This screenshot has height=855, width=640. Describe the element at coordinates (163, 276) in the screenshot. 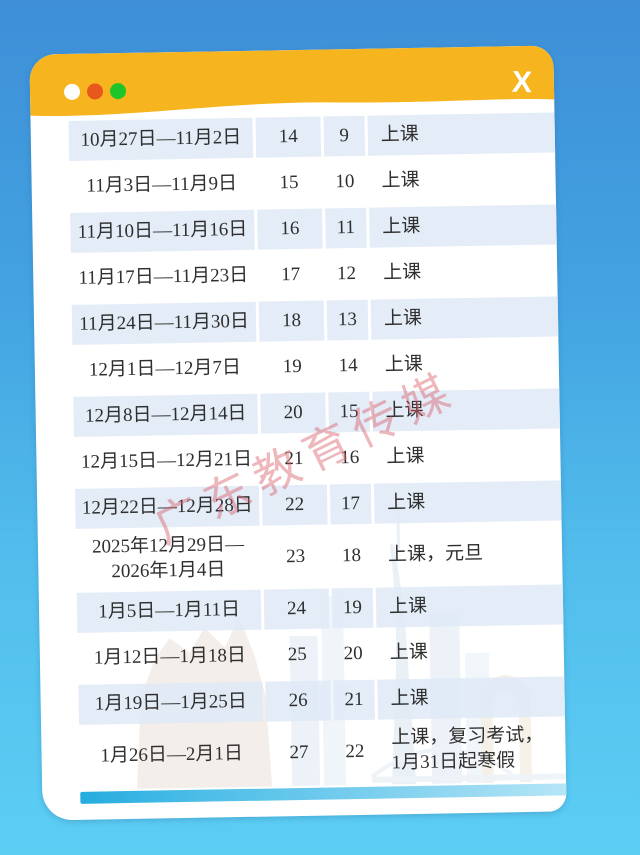

I see `date-range-cell: 11月17日—11月23日` at that location.